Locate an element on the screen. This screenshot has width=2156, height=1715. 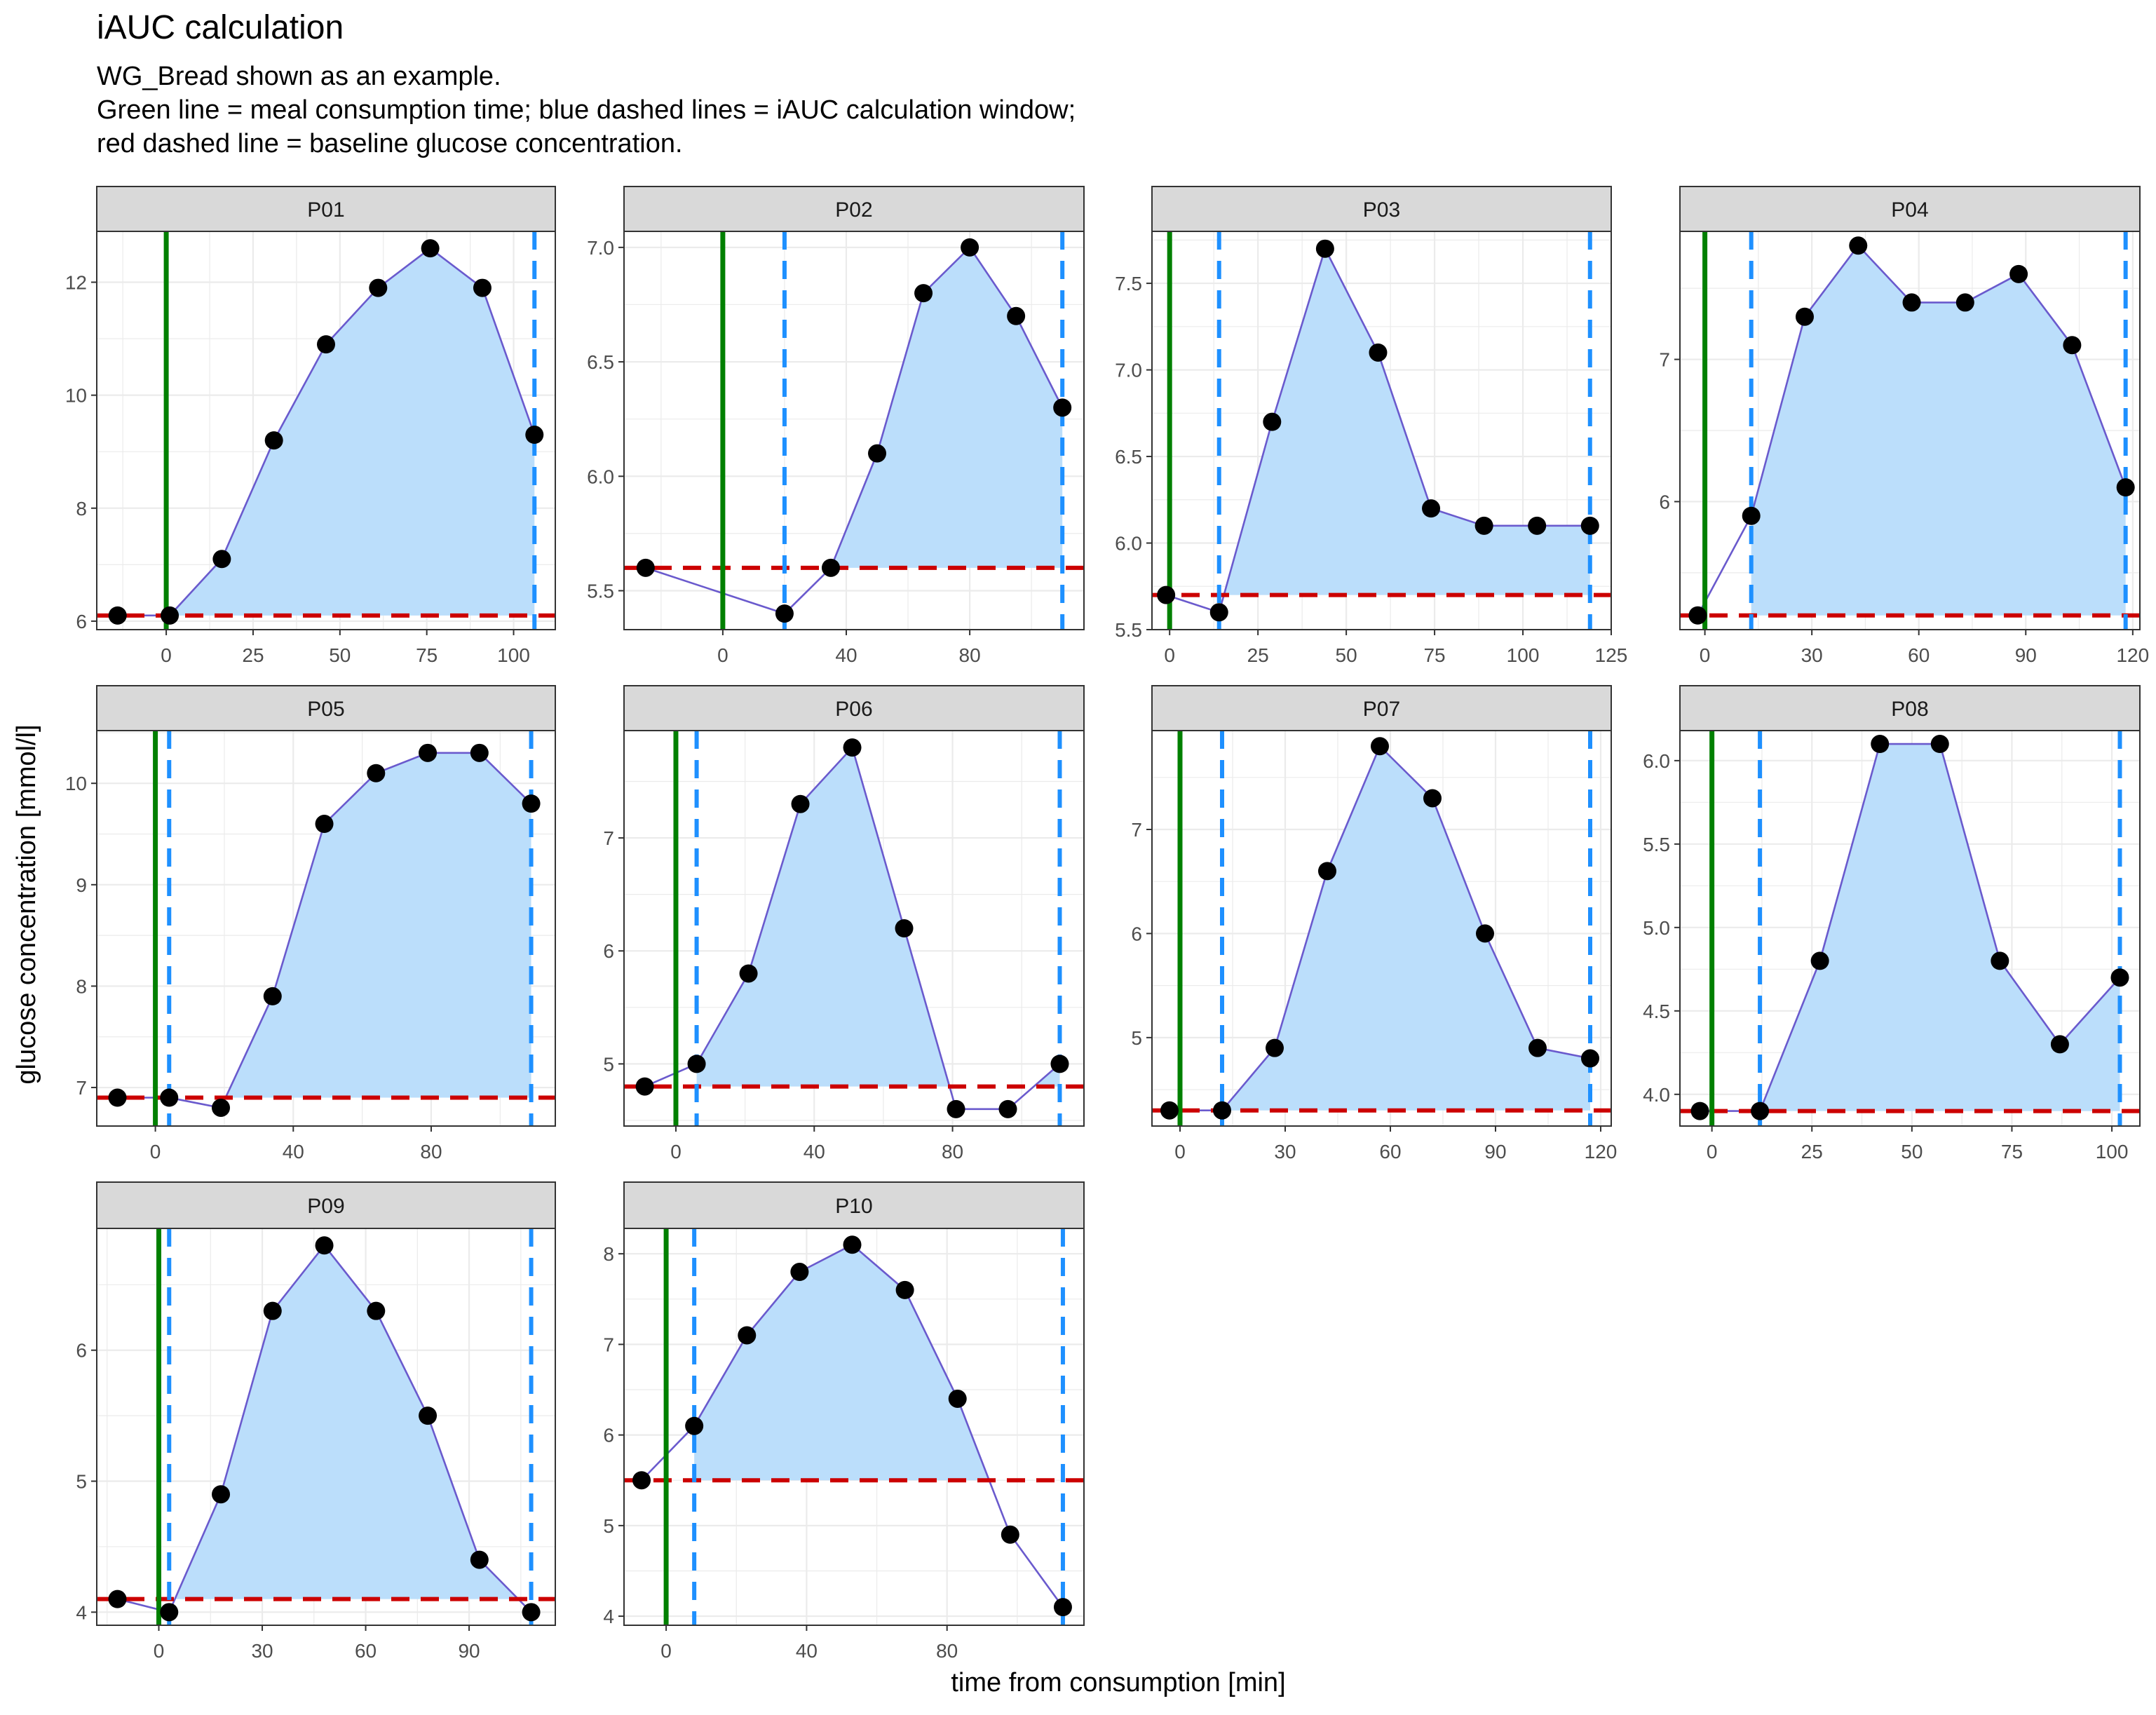
facet-p02: P02 0 40 80 5.5 6.0 6.5 7.0 is located at coordinates (836, 426).